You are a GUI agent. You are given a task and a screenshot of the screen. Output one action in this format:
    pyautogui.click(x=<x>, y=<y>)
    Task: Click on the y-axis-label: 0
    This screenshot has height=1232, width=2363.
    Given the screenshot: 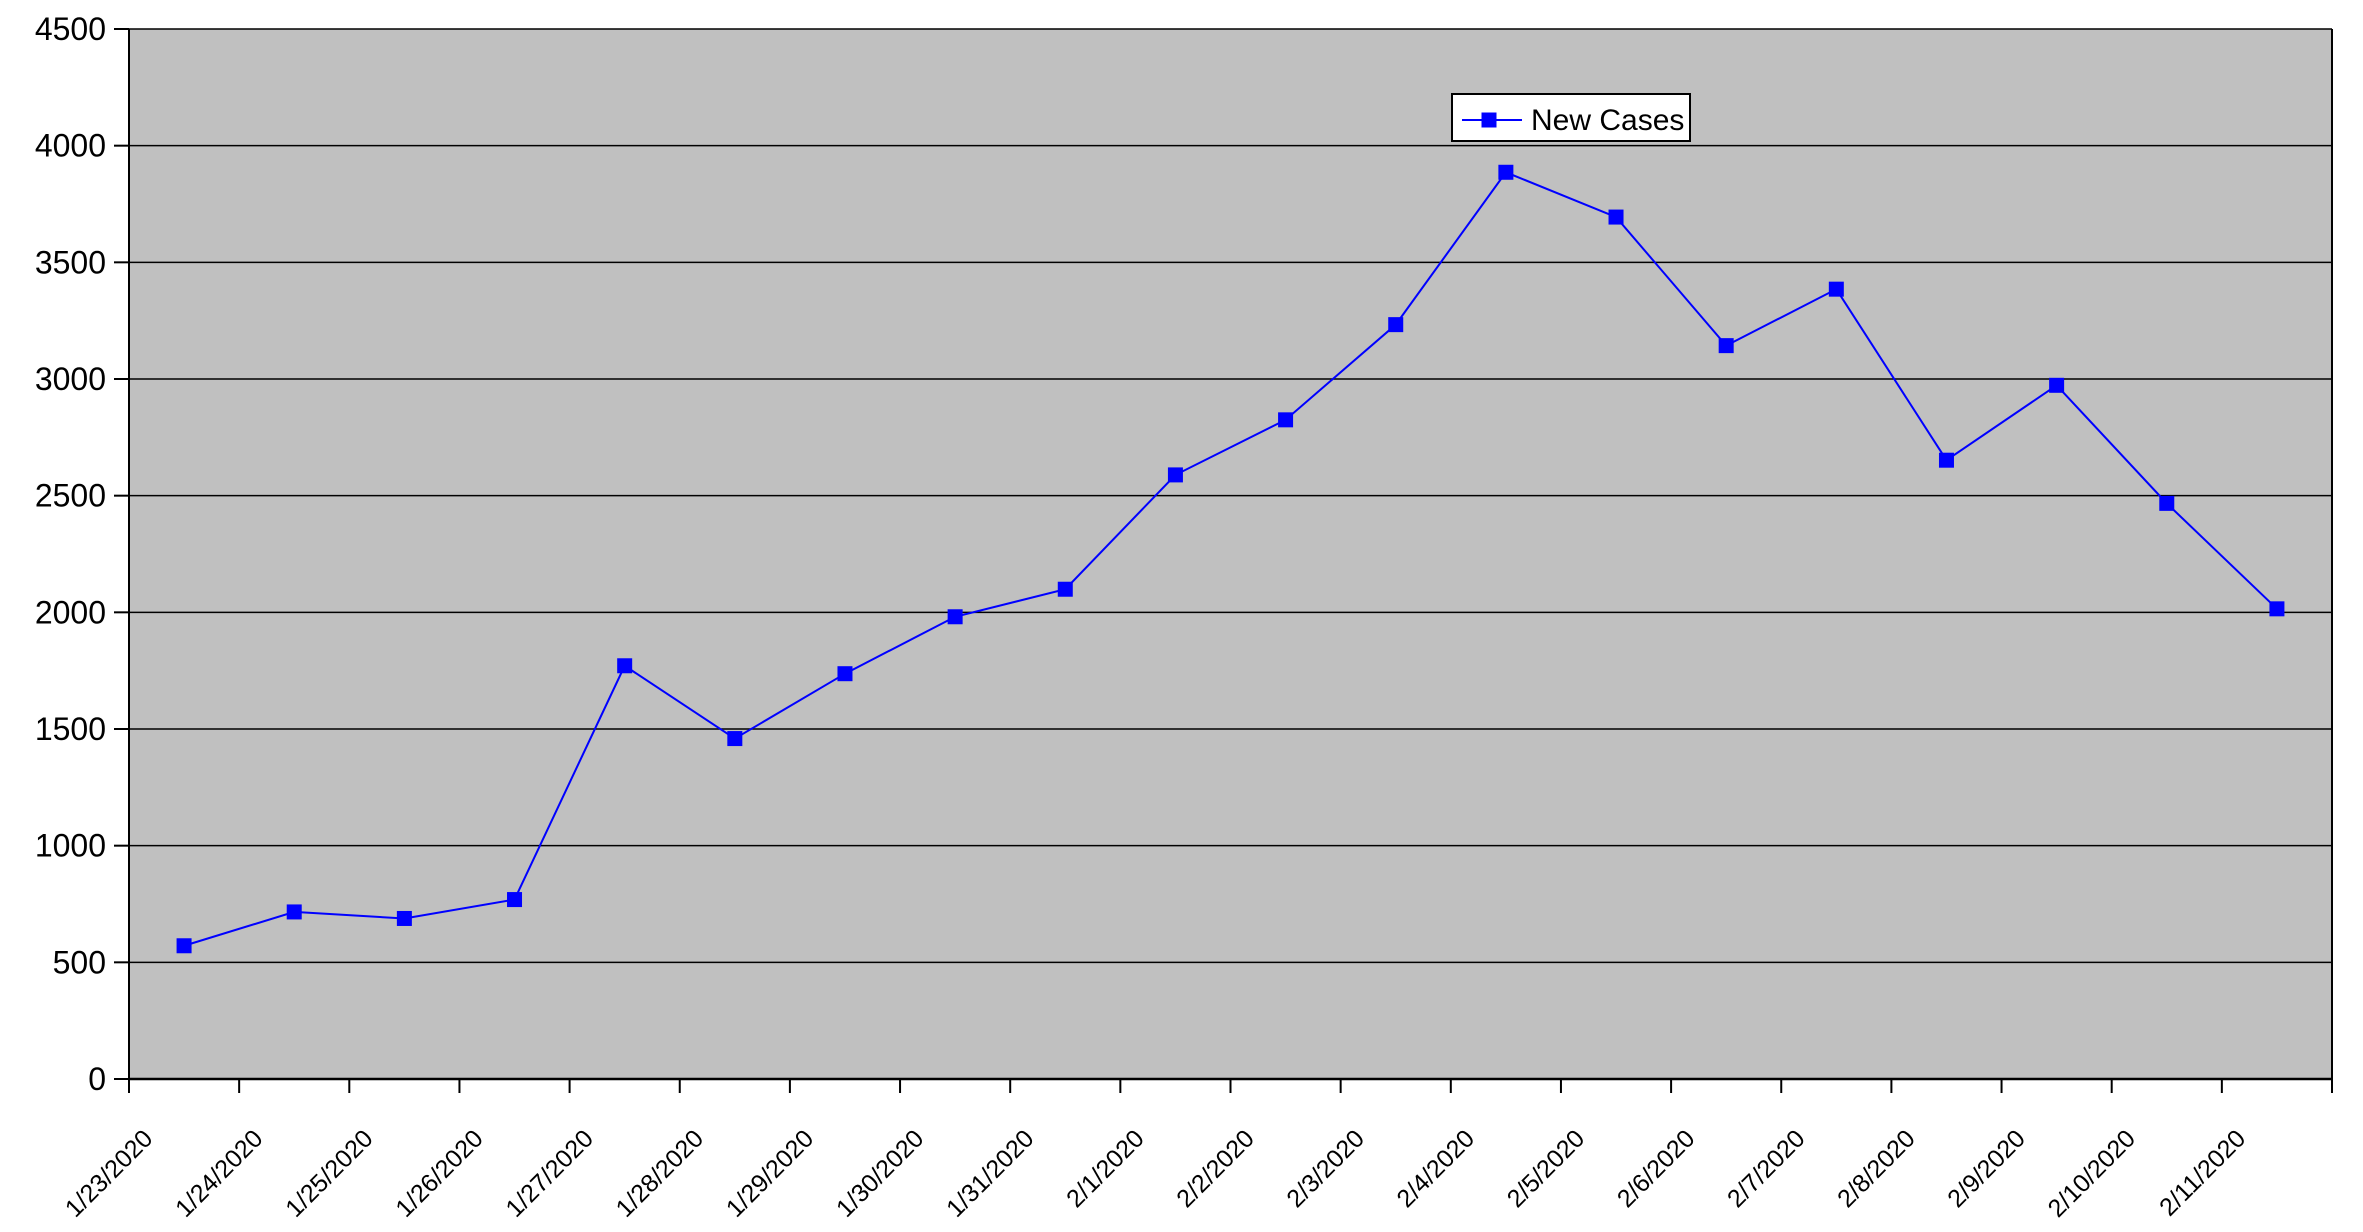 What is the action you would take?
    pyautogui.click(x=97, y=1079)
    